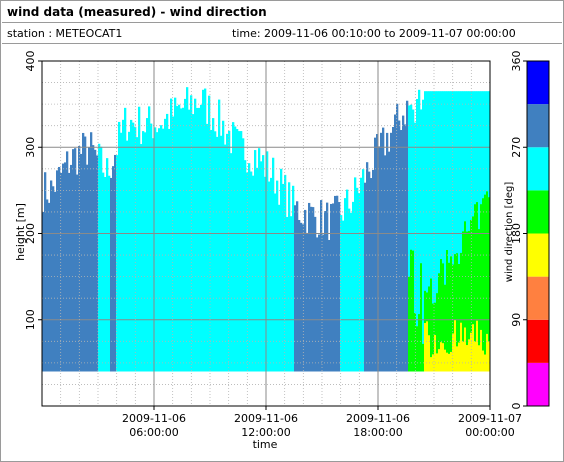 Image resolution: width=564 pixels, height=462 pixels. What do you see at coordinates (377, 432) in the screenshot?
I see `x-tick-label: 18:00:00` at bounding box center [377, 432].